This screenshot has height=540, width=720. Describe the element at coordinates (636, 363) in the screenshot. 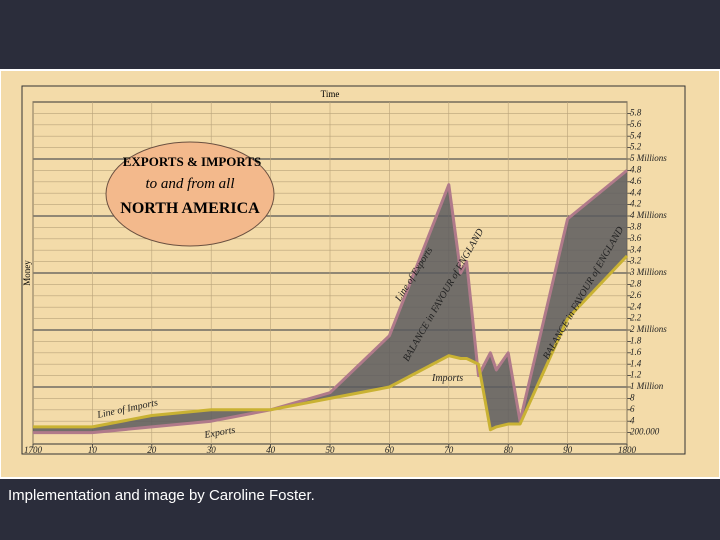

I see `y-tick-label: 1.4` at that location.